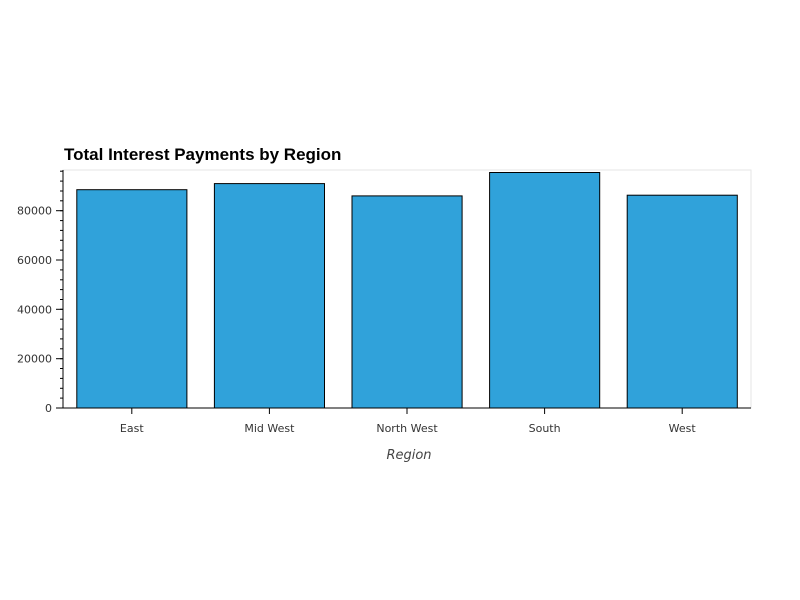 Image resolution: width=800 pixels, height=600 pixels. Describe the element at coordinates (202, 154) in the screenshot. I see `chart-title: Total Interest Payments by Region` at that location.